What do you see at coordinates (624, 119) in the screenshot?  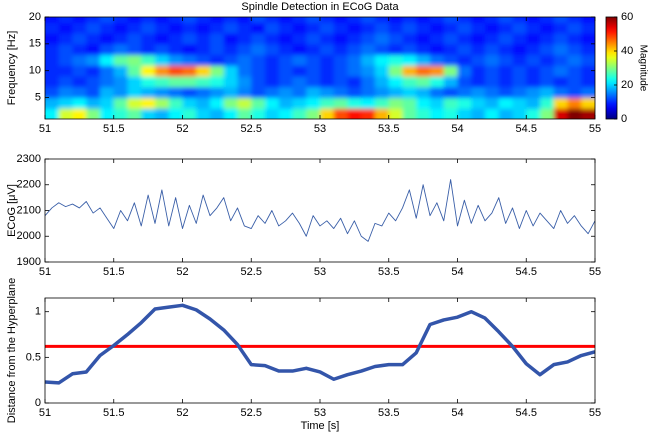 I see `colorbar-tick-label: 0` at bounding box center [624, 119].